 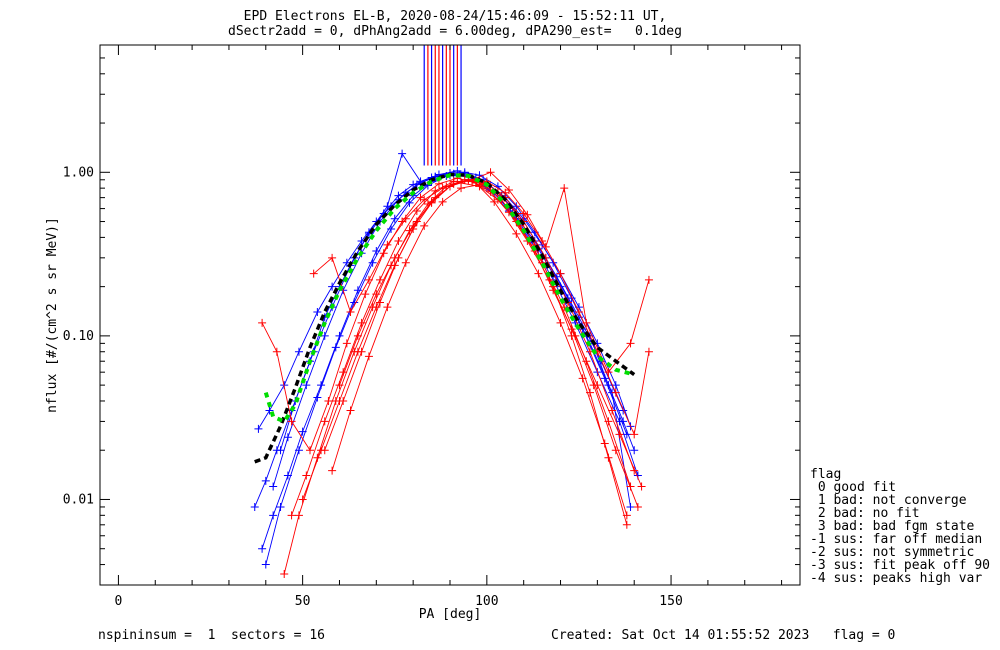 I want to click on spike-bars, so click(x=442, y=105).